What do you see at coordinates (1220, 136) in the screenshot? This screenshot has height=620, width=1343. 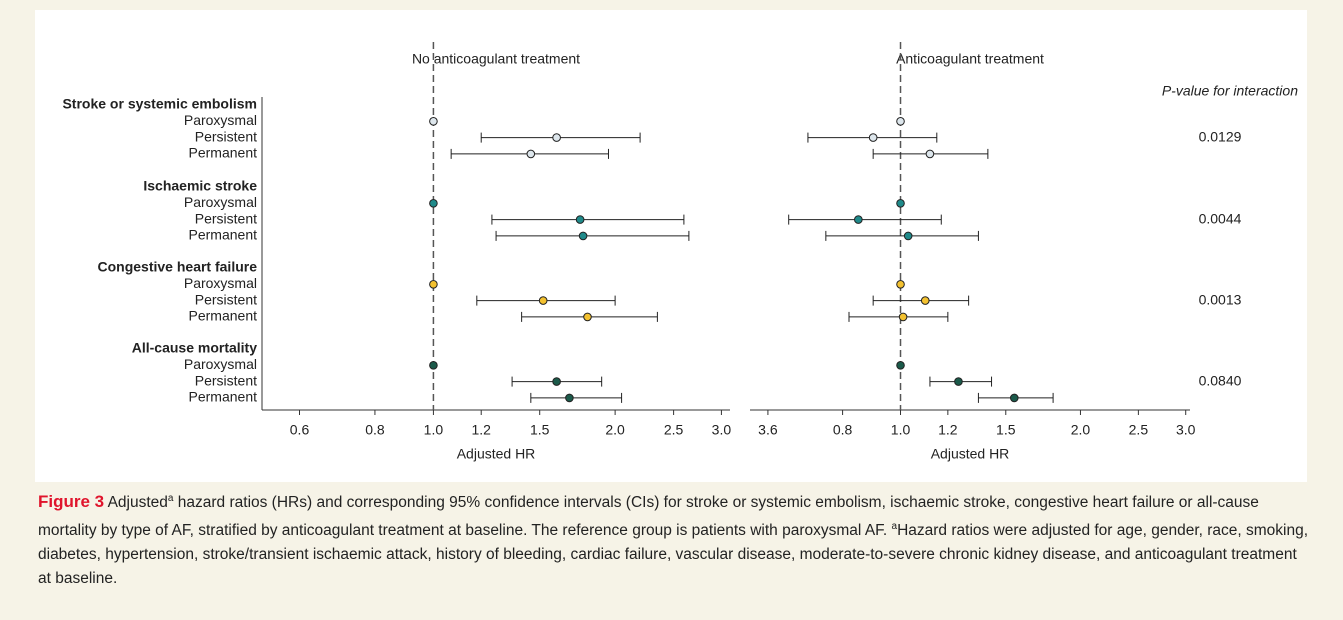 I see `p-value: 0.0129` at bounding box center [1220, 136].